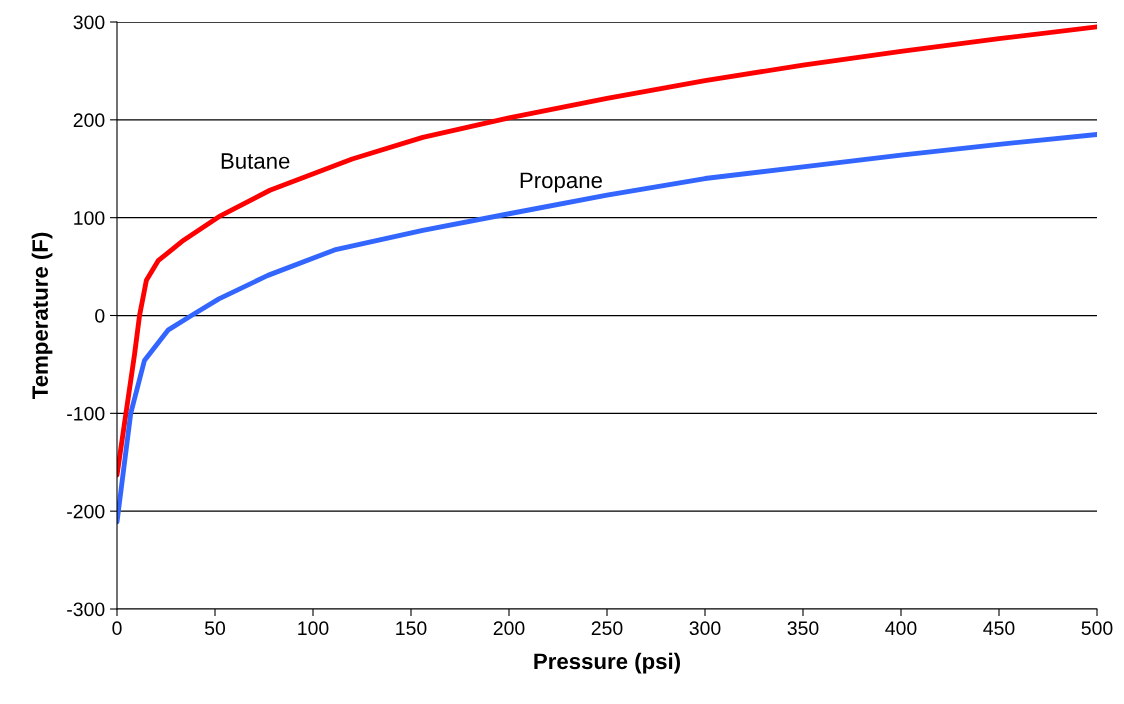  I want to click on y-tick-label: 200, so click(89, 120).